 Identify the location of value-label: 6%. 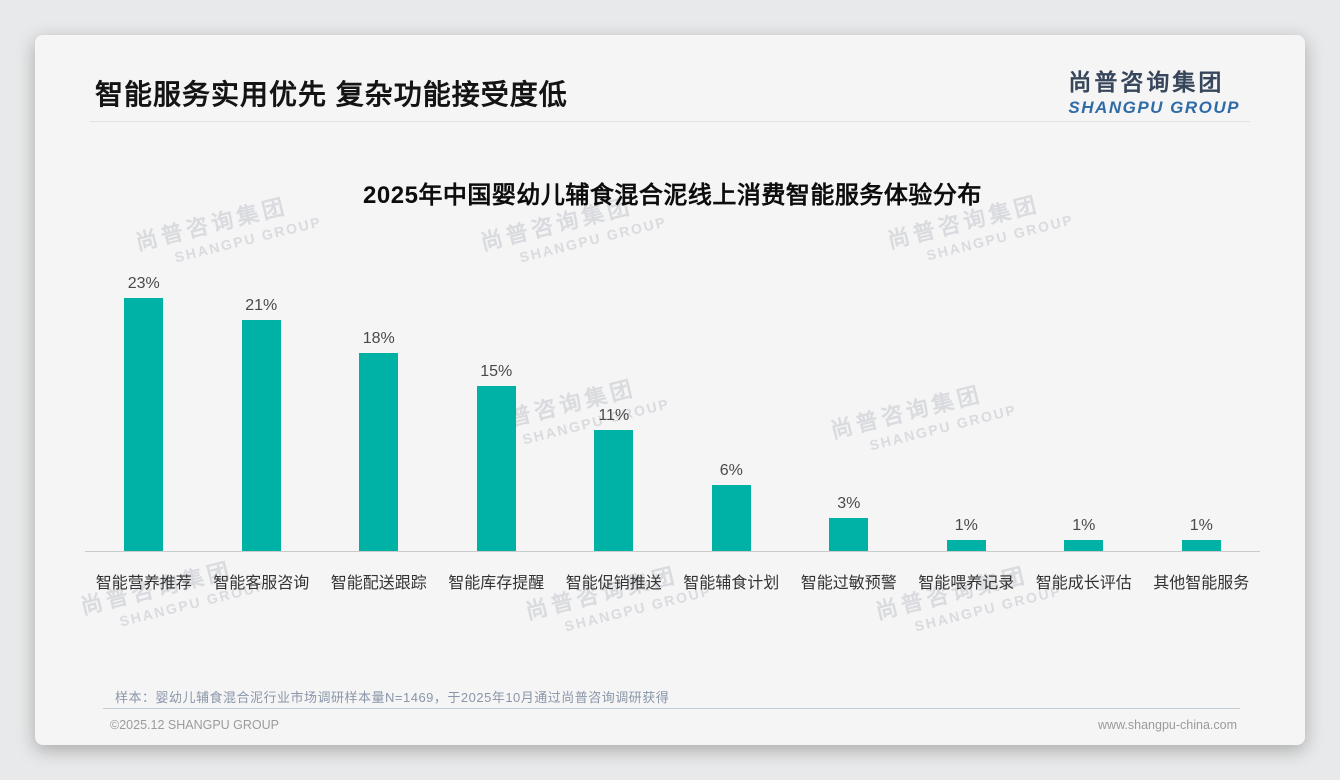
(731, 470).